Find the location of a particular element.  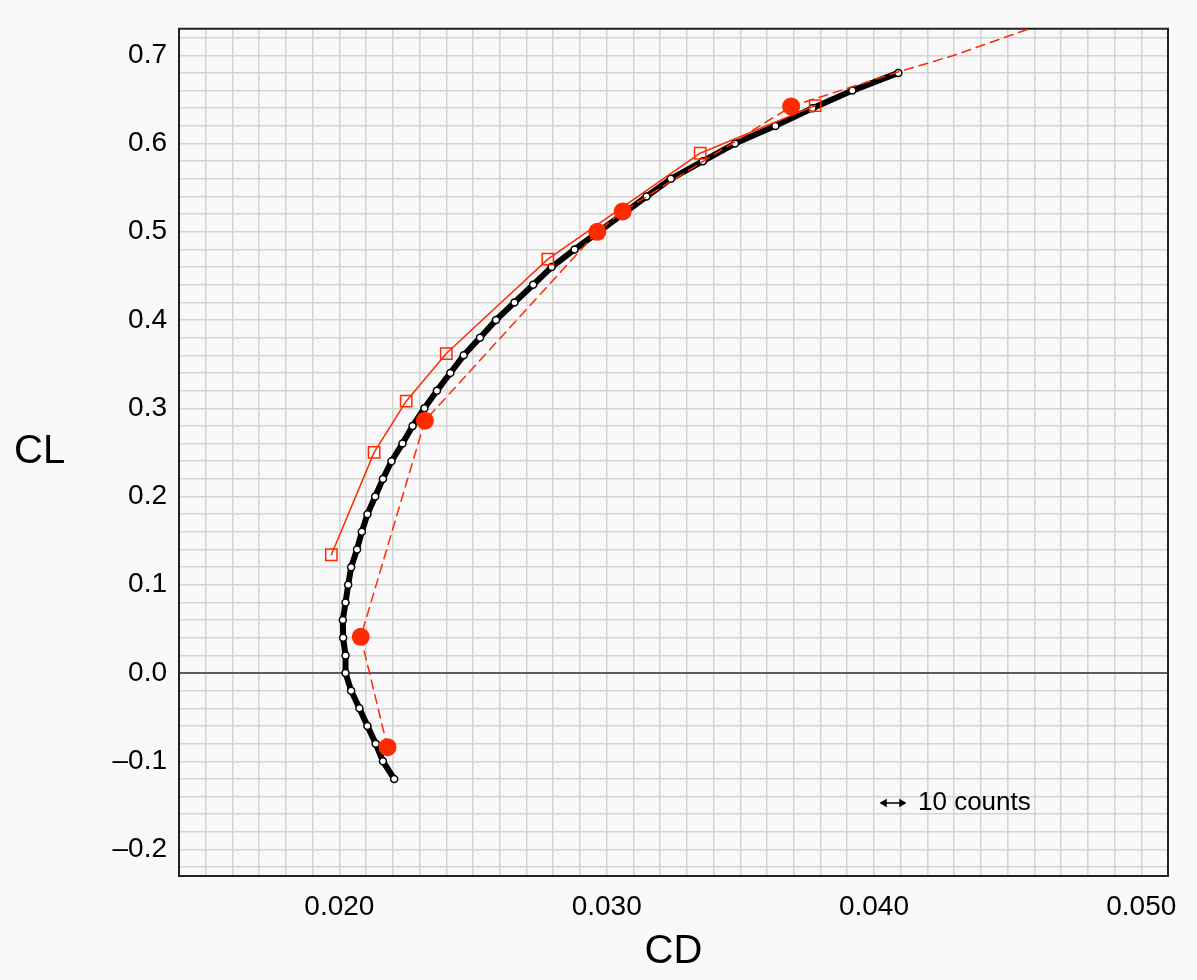

y-tick-label: 0.7 is located at coordinates (147, 53).